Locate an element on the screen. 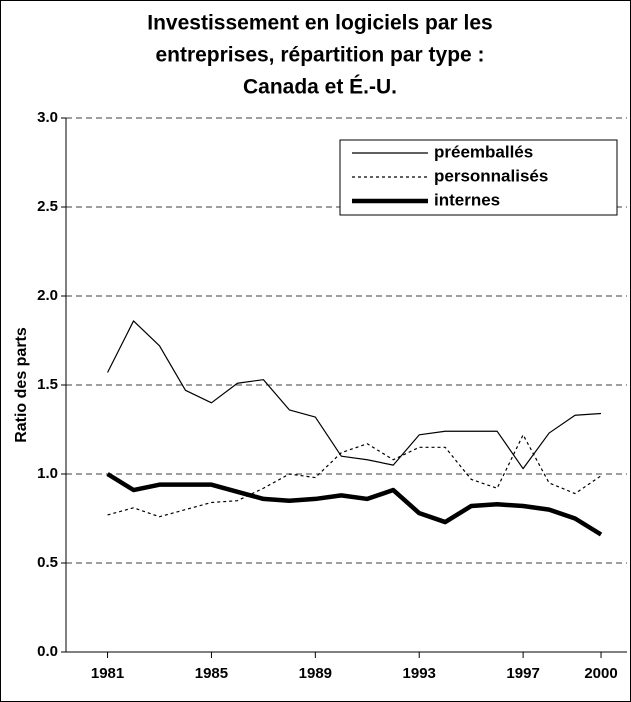  legend-label: préemballés is located at coordinates (483, 151).